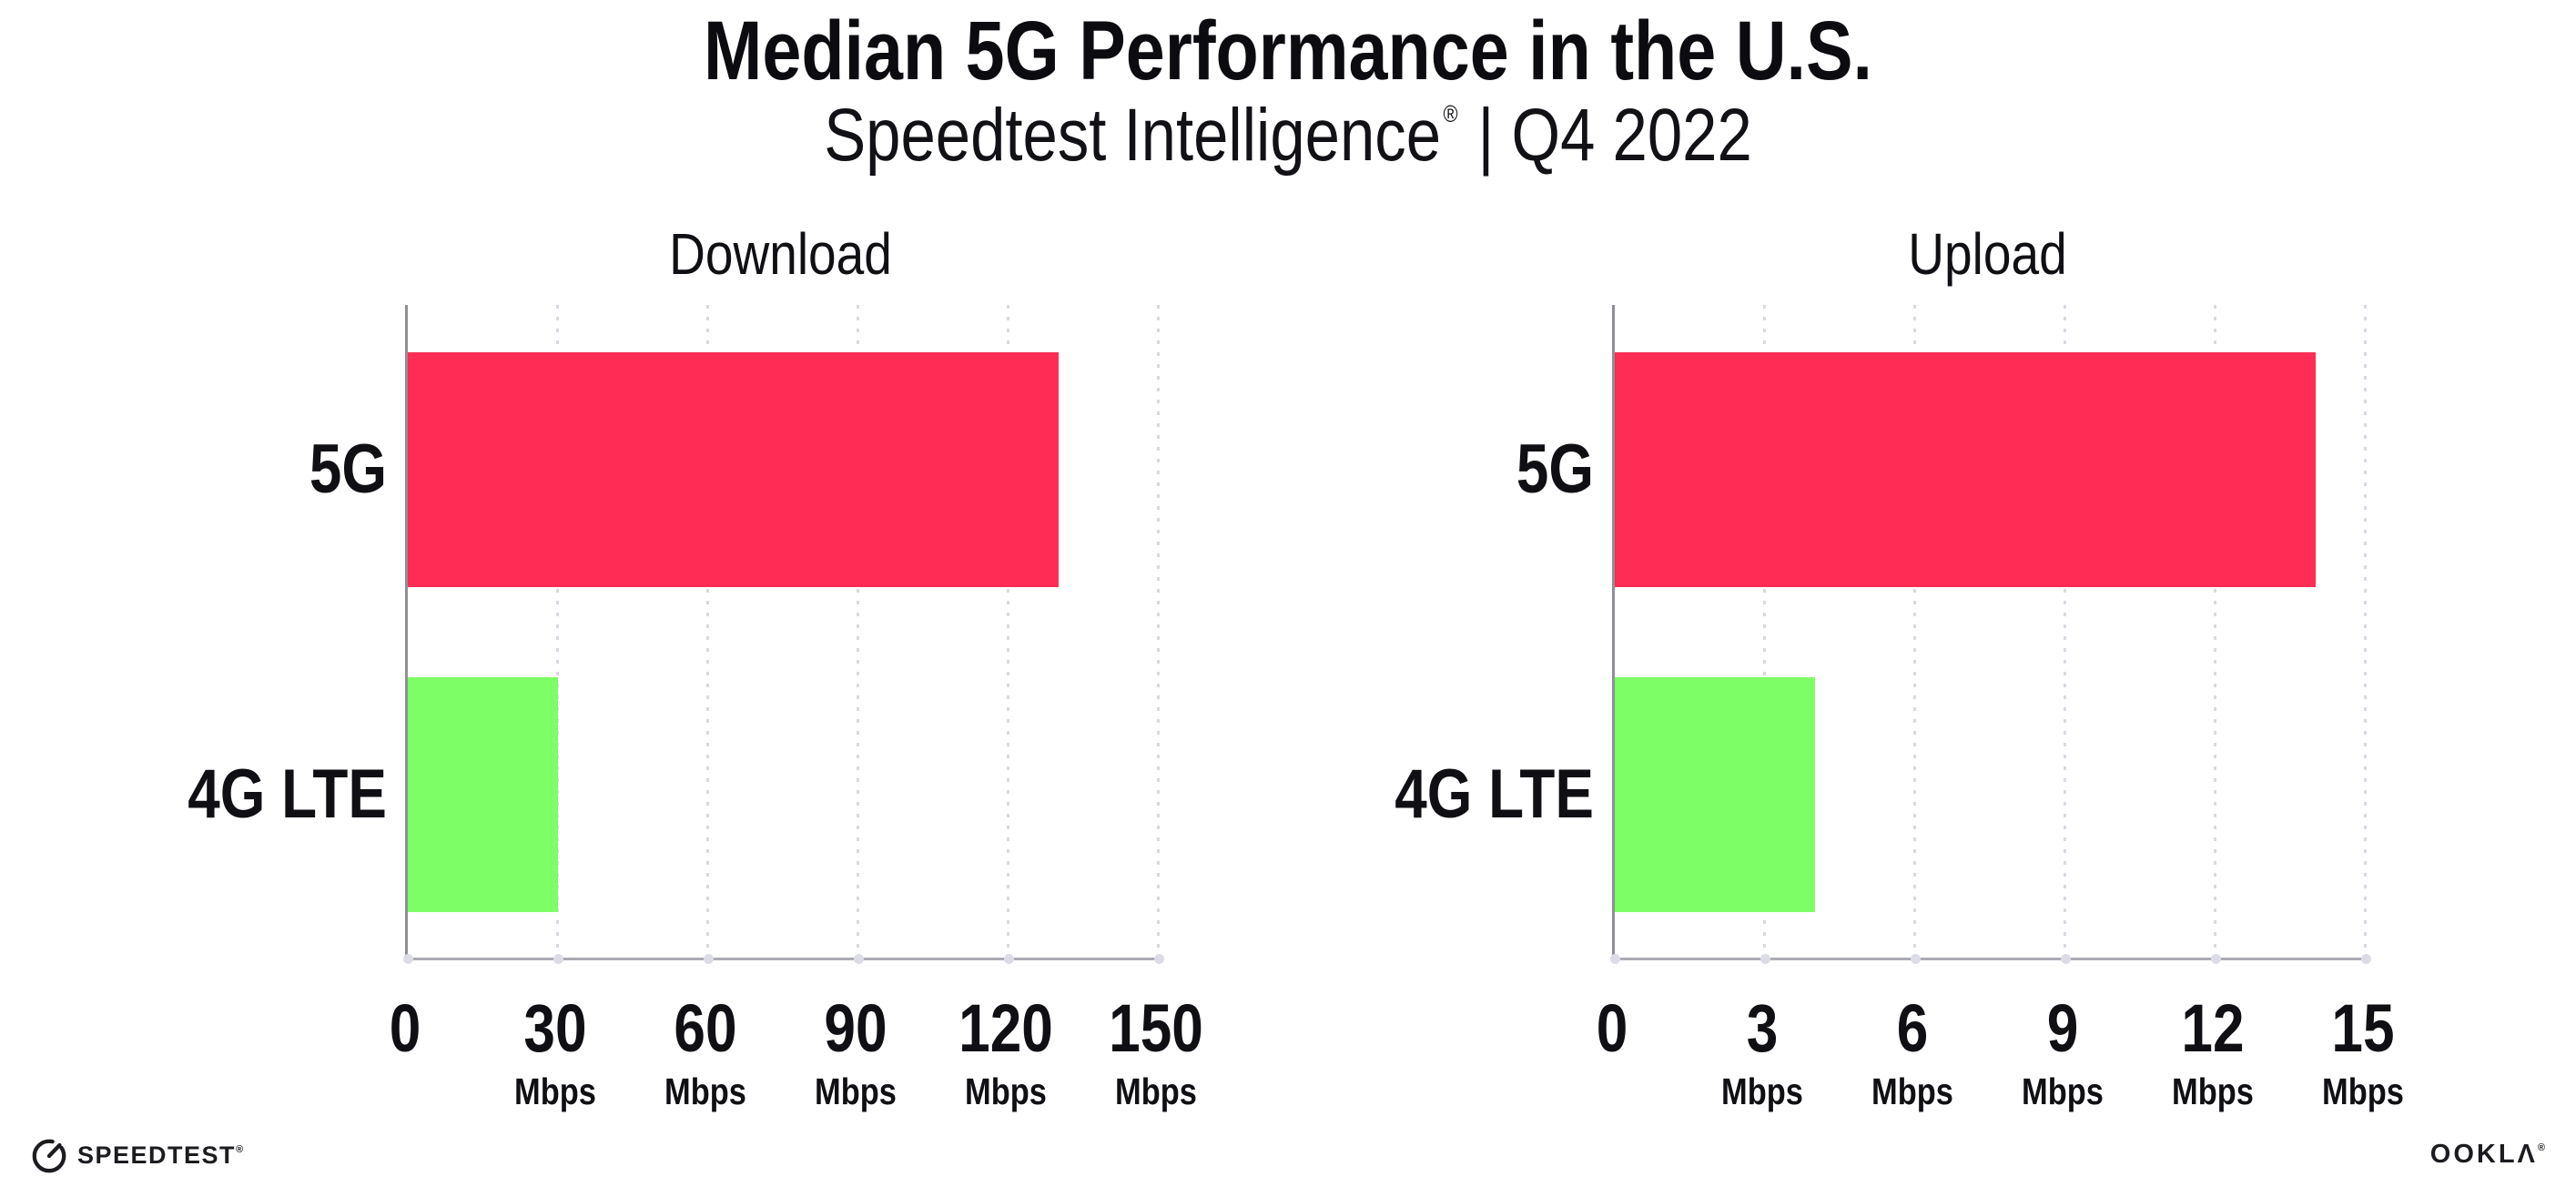  What do you see at coordinates (2062, 1028) in the screenshot?
I see `tick-value: 9` at bounding box center [2062, 1028].